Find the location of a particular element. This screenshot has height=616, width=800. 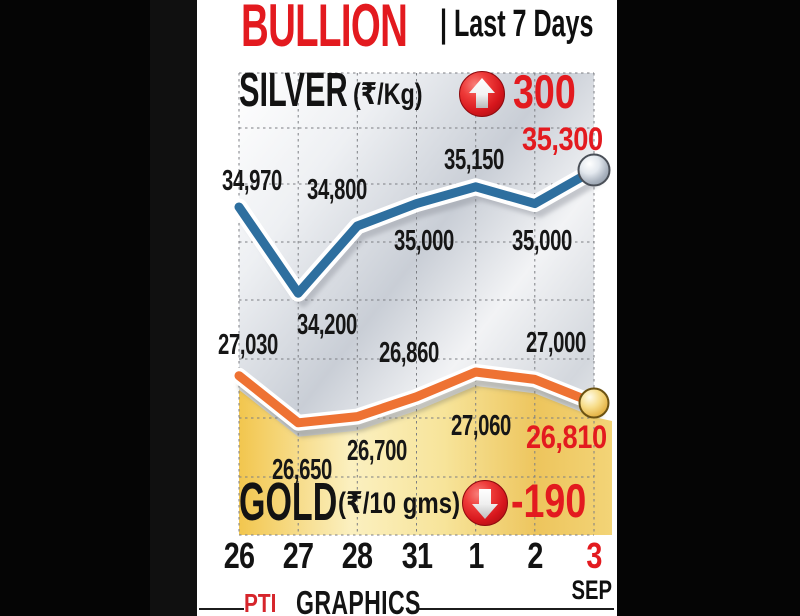

silver-price-line is located at coordinates (416, 231).